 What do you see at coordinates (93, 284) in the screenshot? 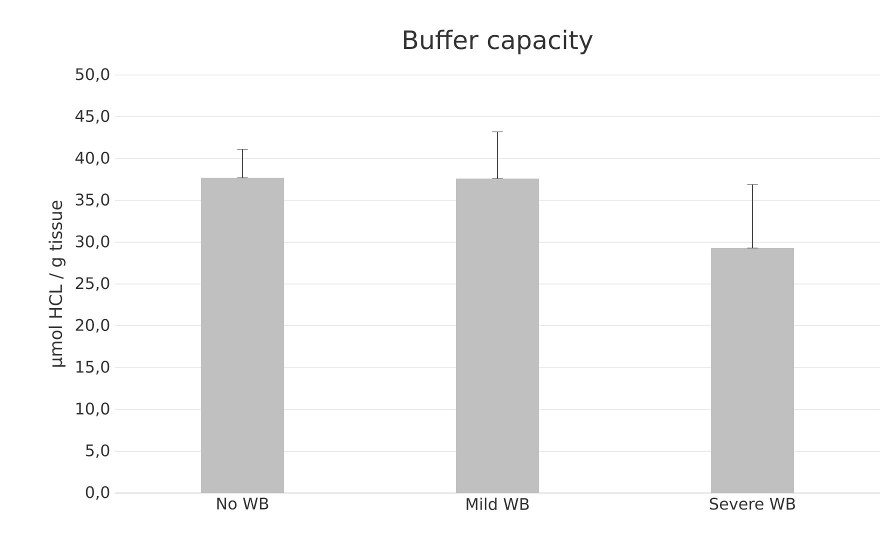
I see `y-tick-label: 25,0` at bounding box center [93, 284].